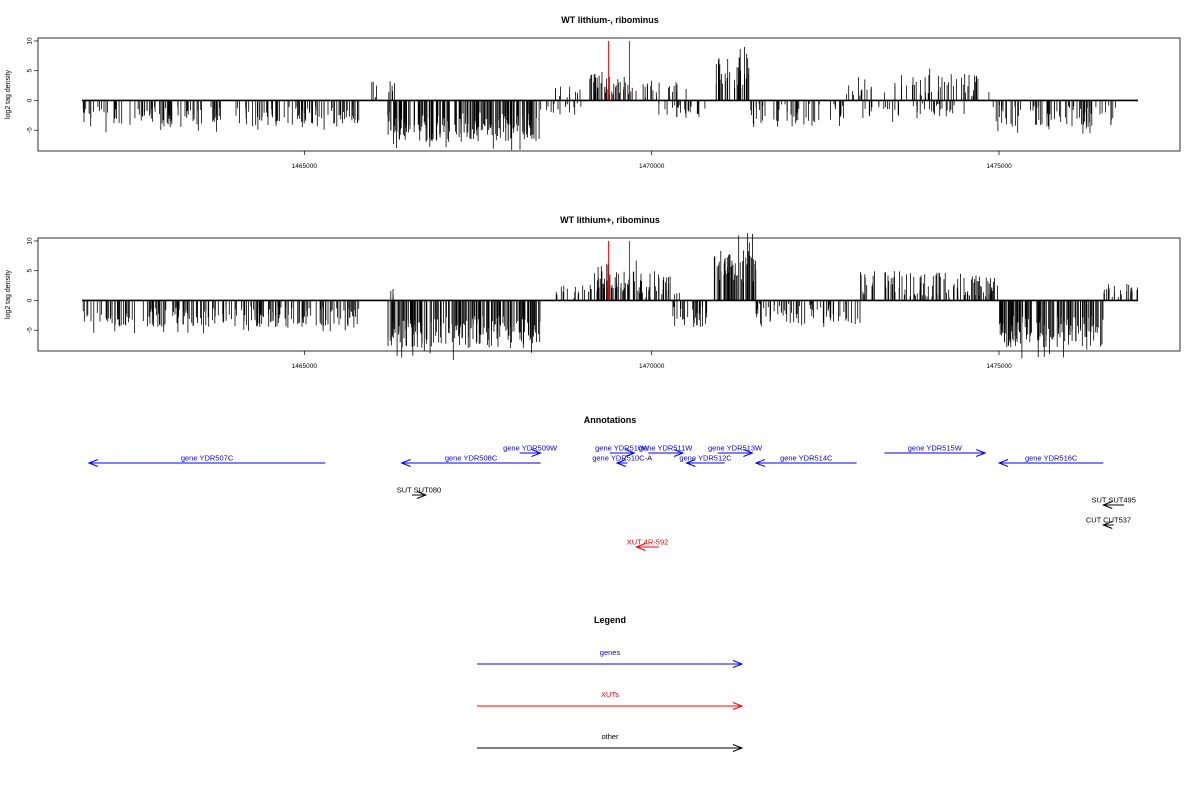 This screenshot has width=1200, height=800. What do you see at coordinates (610, 620) in the screenshot?
I see `legend-title: Legend` at bounding box center [610, 620].